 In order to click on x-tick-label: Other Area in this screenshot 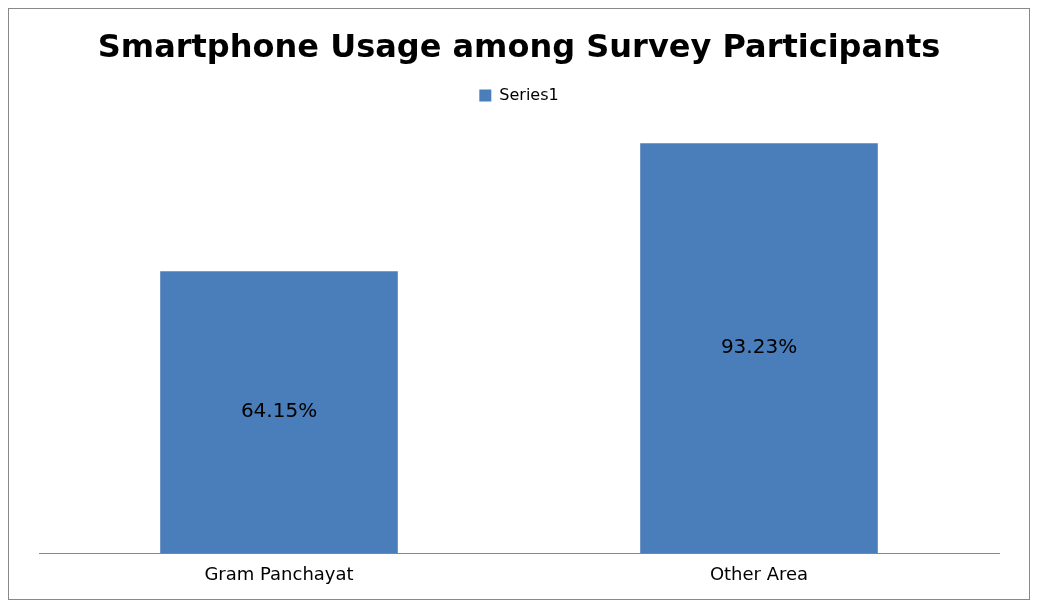, I will do `click(759, 573)`.